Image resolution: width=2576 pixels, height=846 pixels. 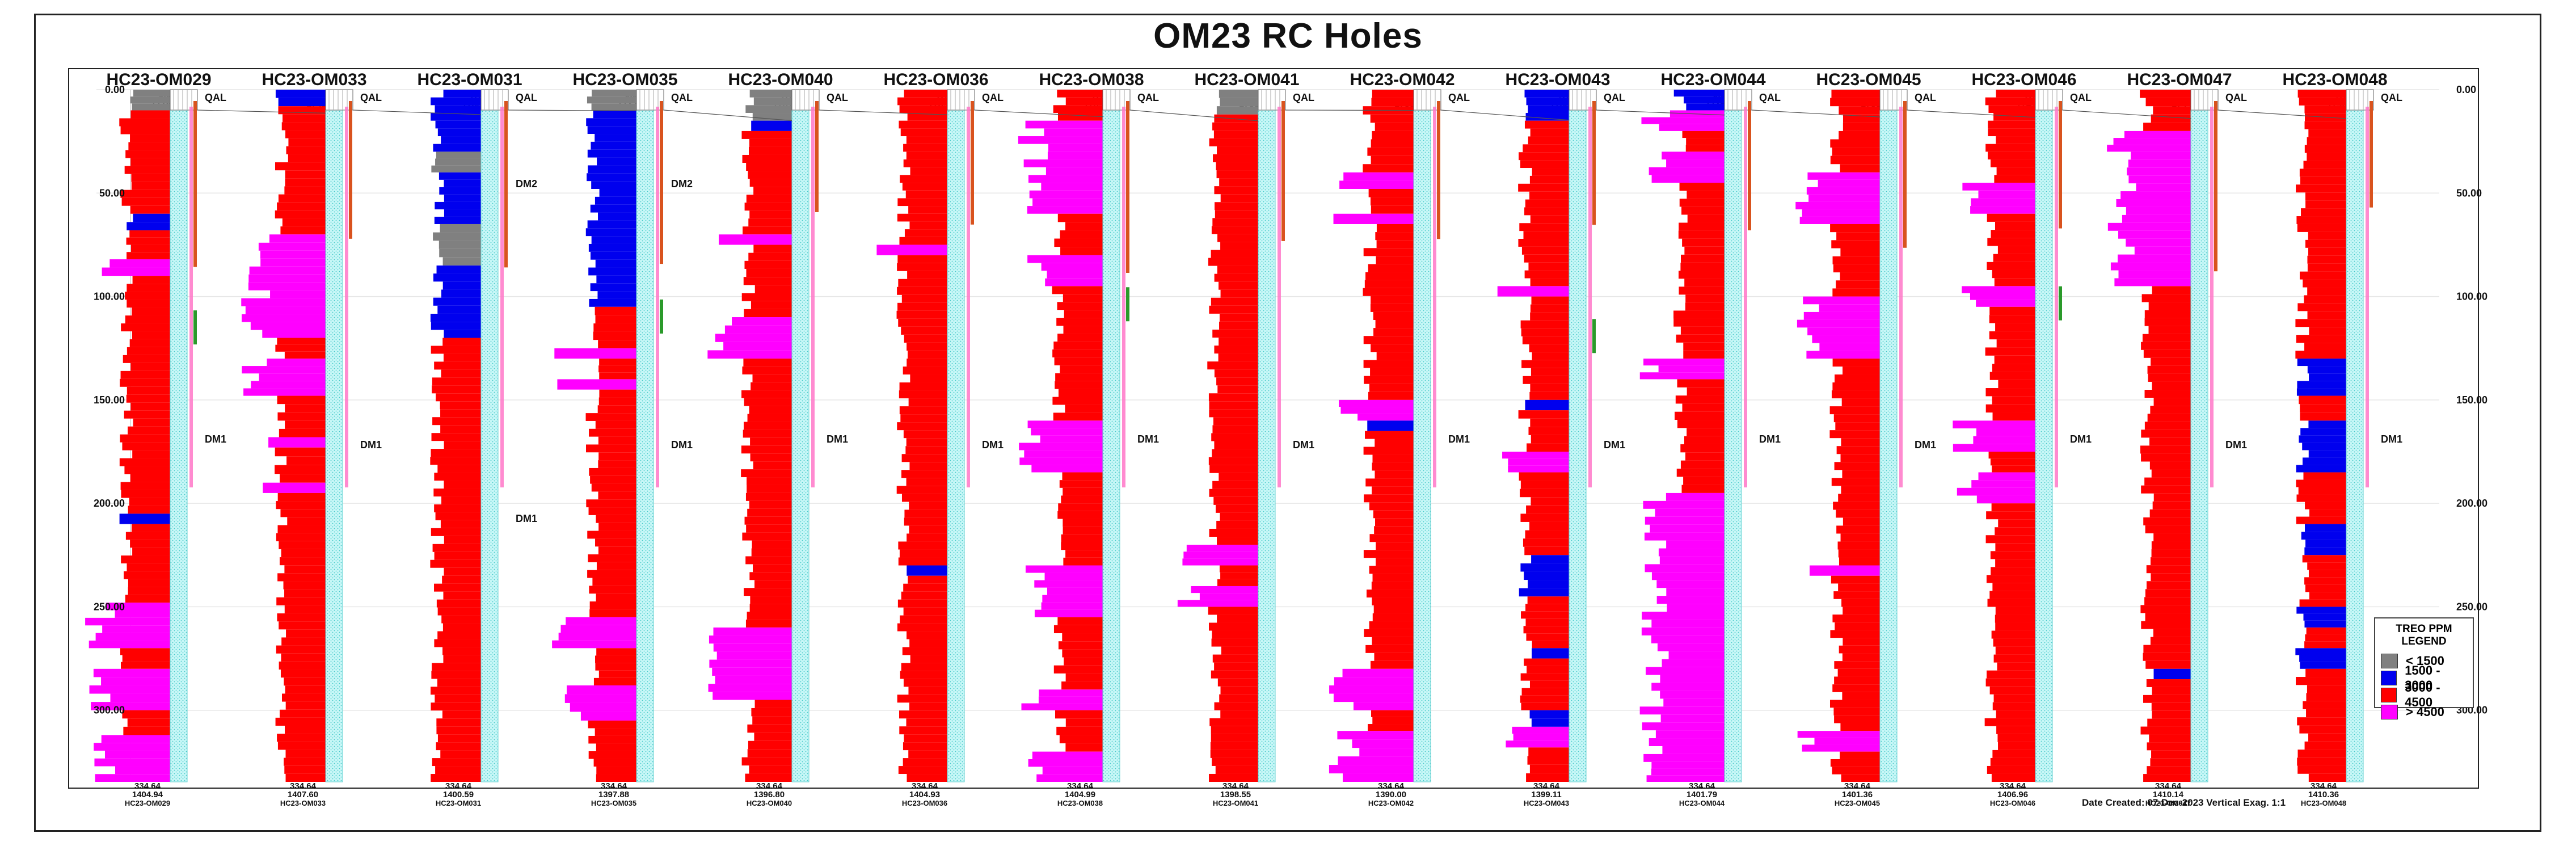 I want to click on y-tick-right: 100.00, so click(x=2472, y=296).